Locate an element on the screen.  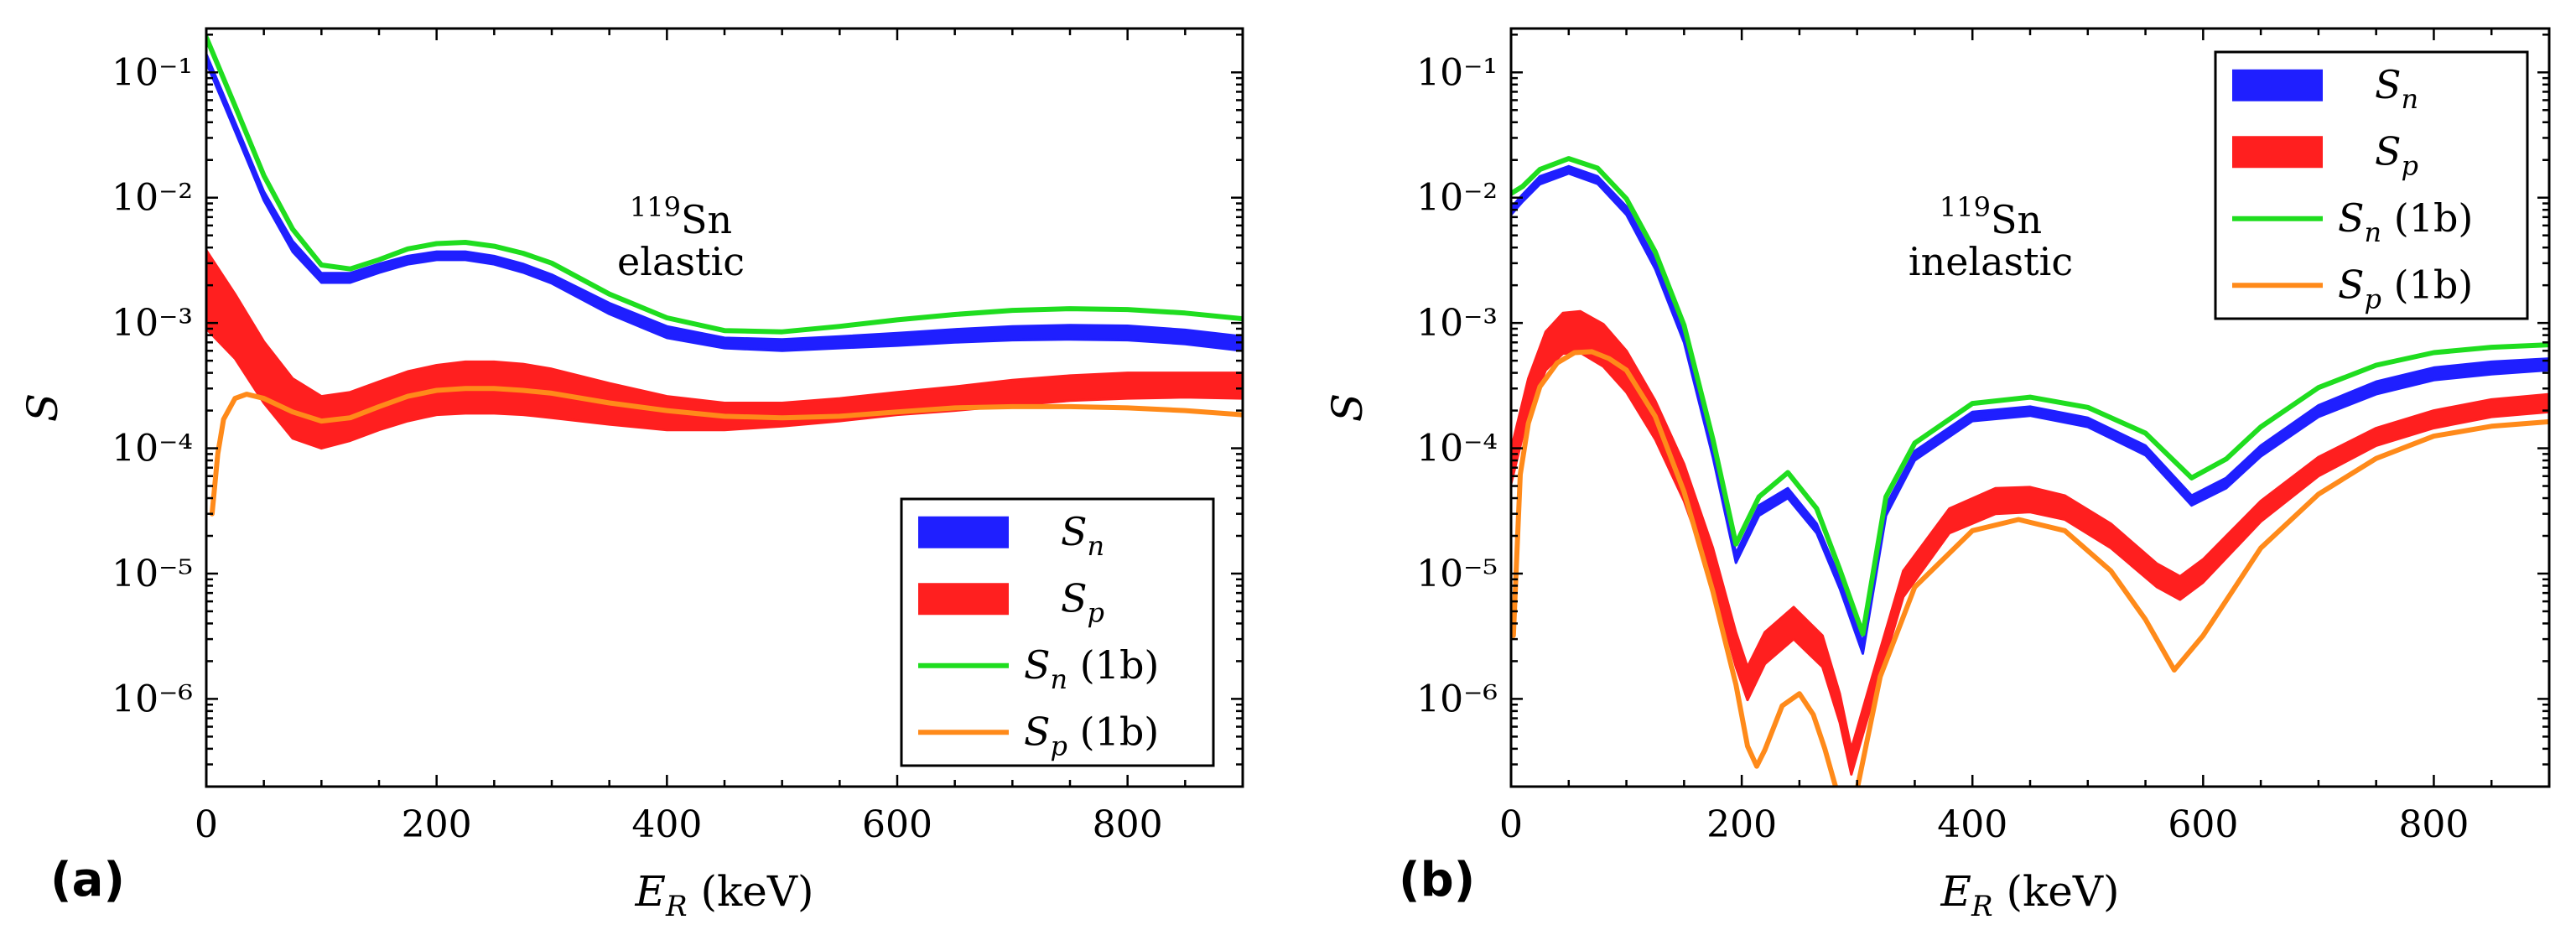
scattering-kind-label: elastic is located at coordinates (681, 261).